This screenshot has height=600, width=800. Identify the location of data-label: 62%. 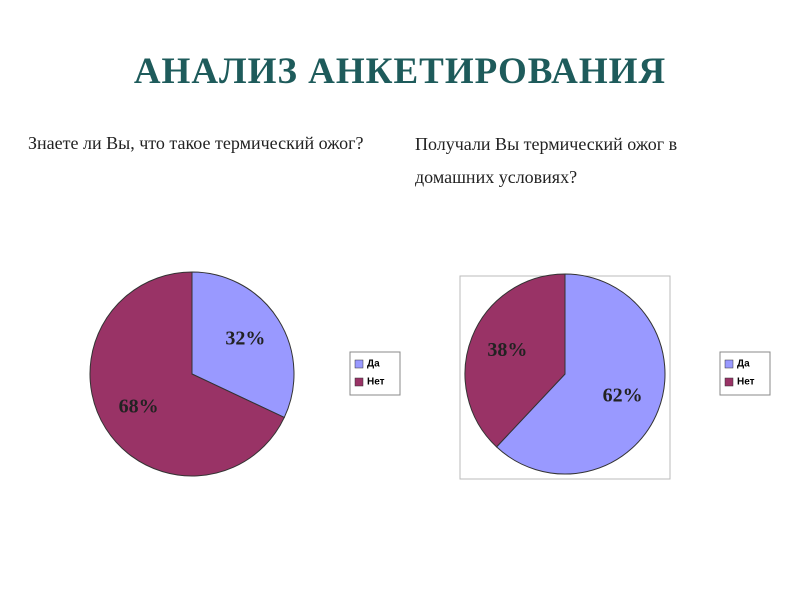
(623, 395).